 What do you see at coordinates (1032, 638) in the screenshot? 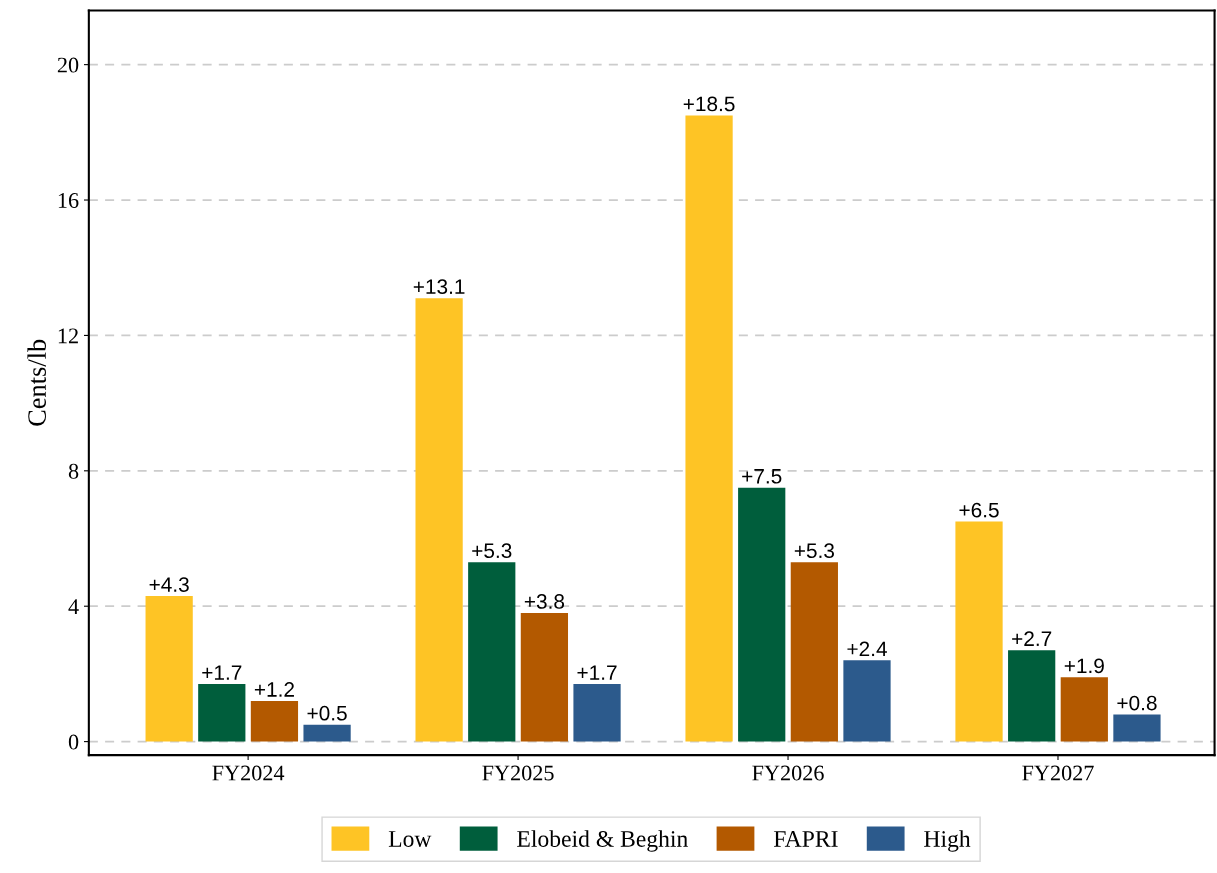
I see `data-label: +2.7` at bounding box center [1032, 638].